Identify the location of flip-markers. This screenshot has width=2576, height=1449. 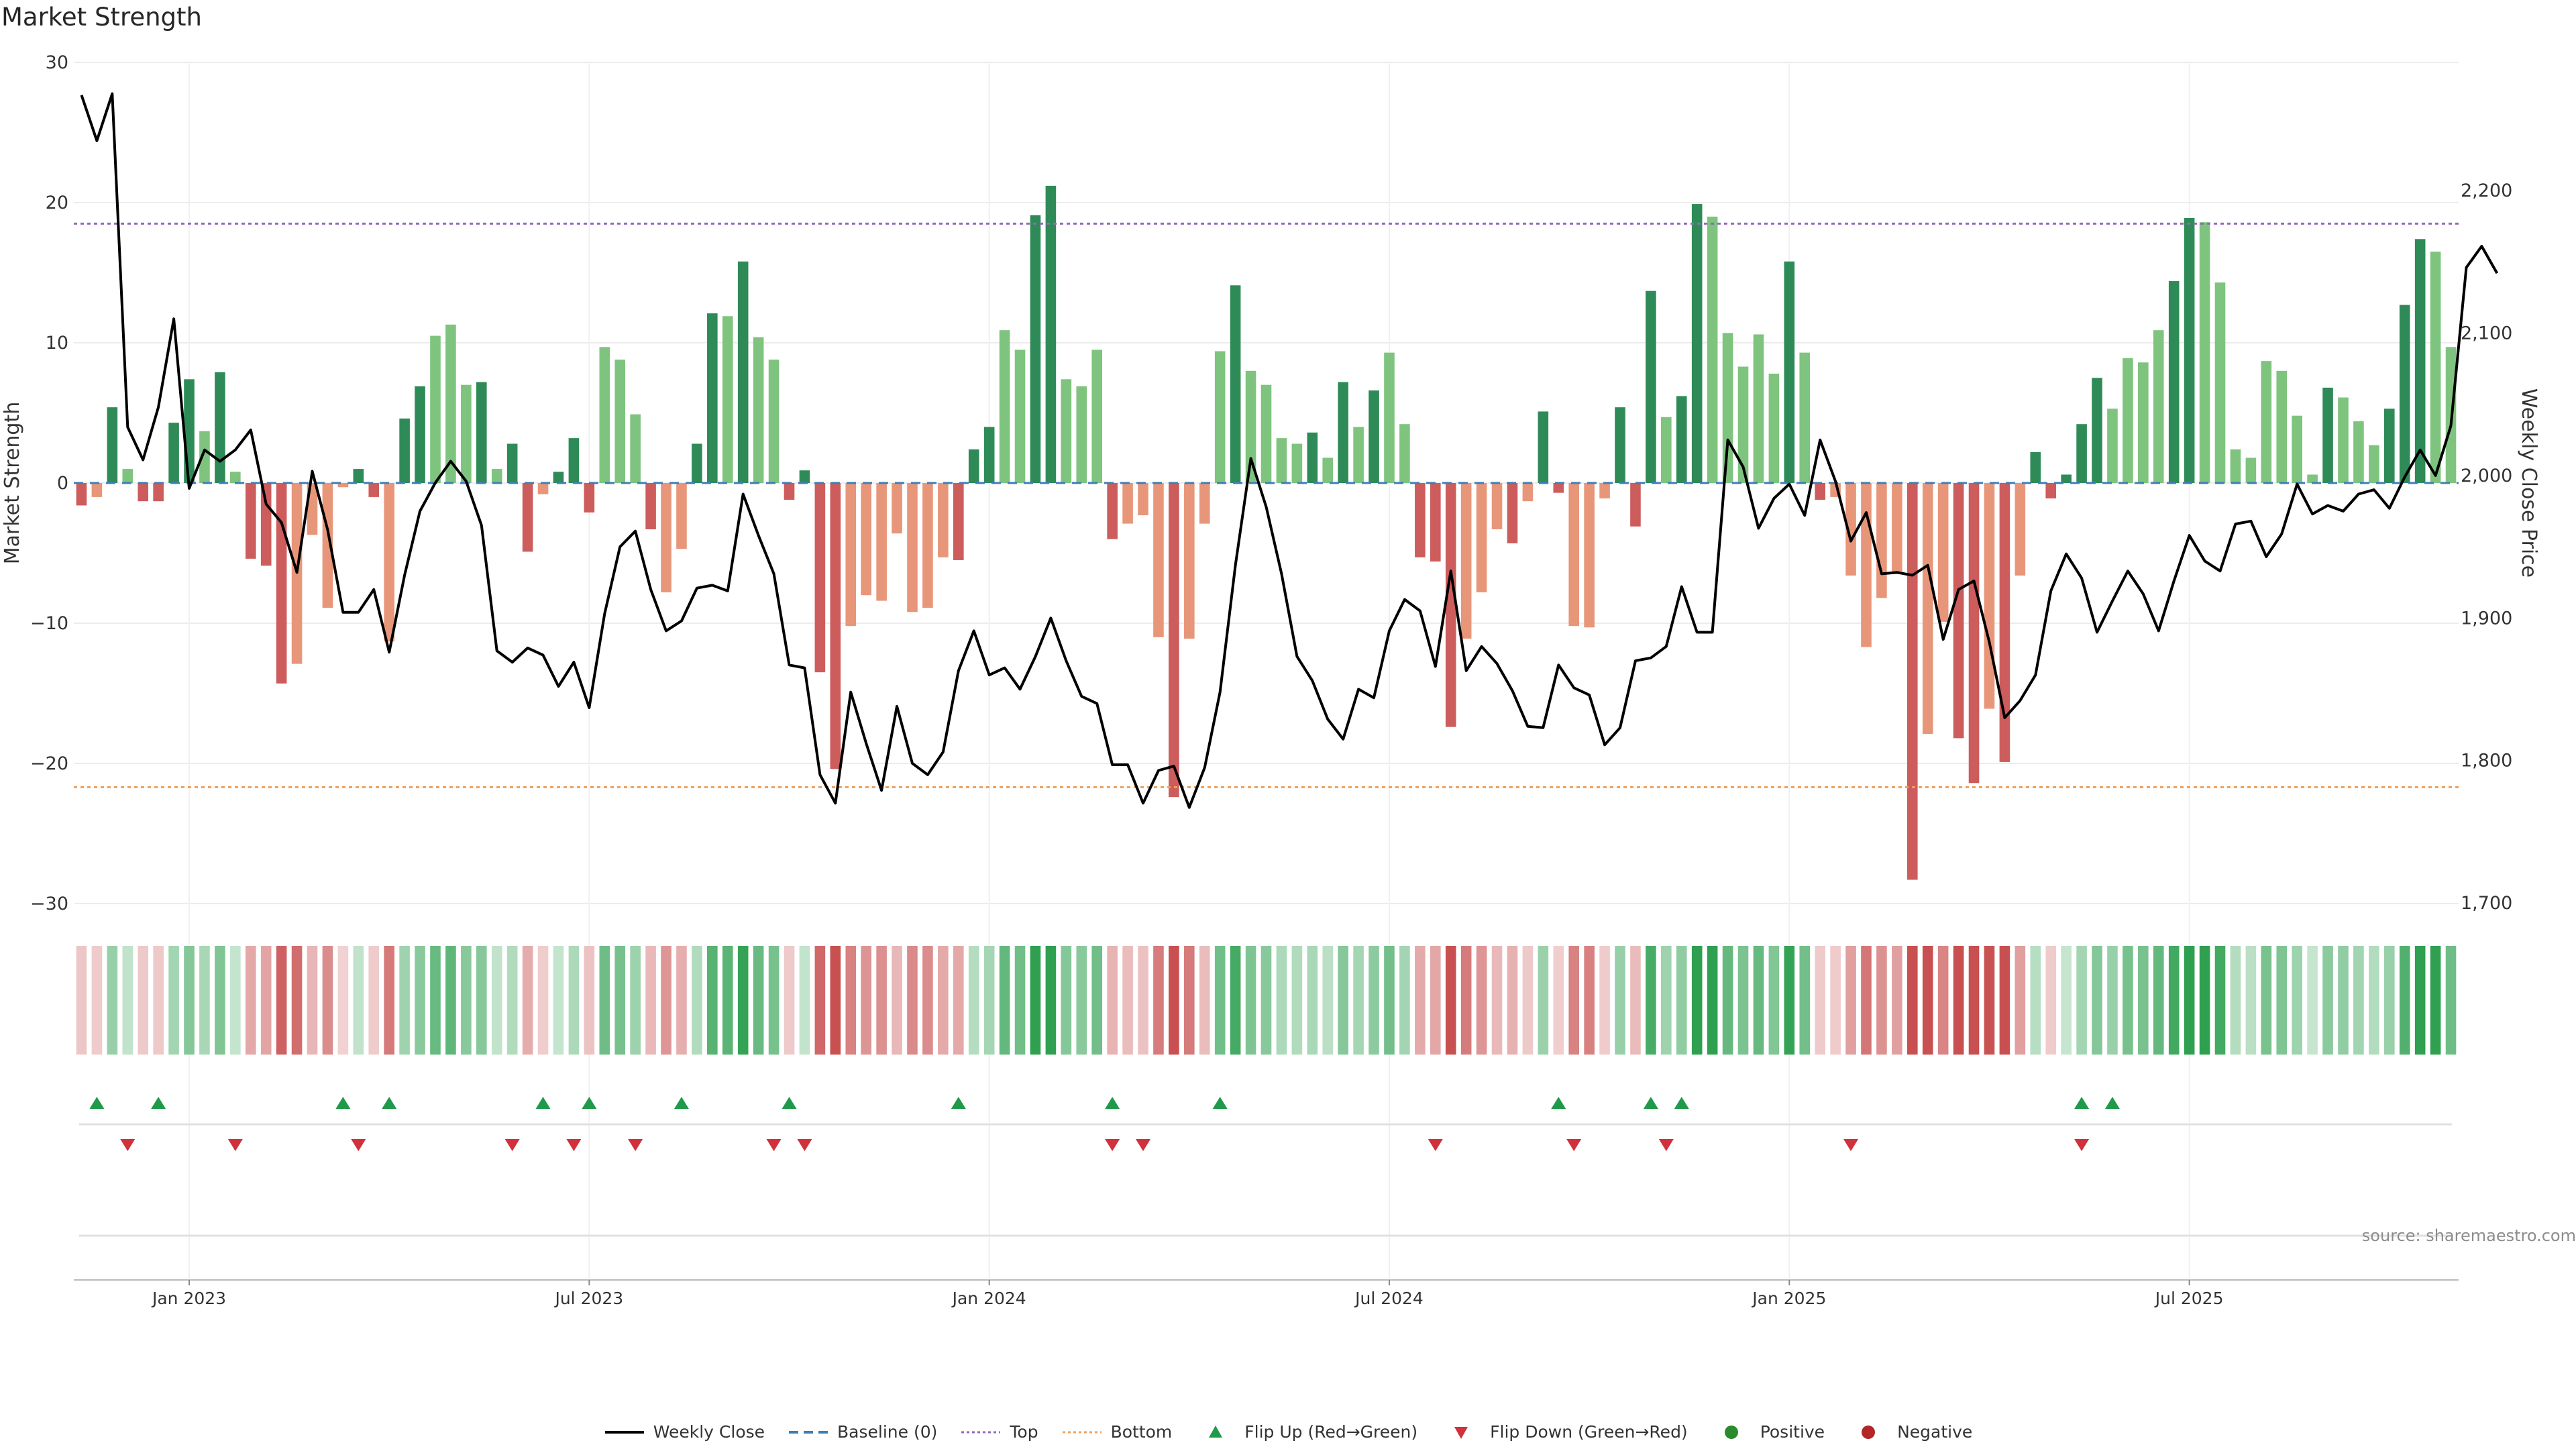
(1265, 1124).